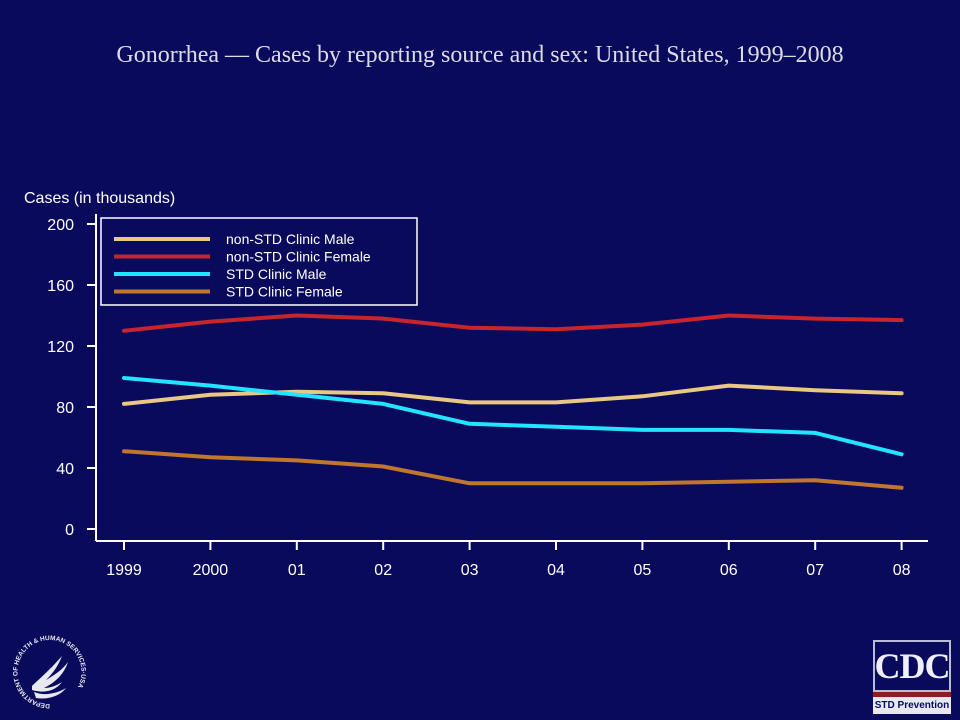  I want to click on x-tick-label: 03, so click(470, 570).